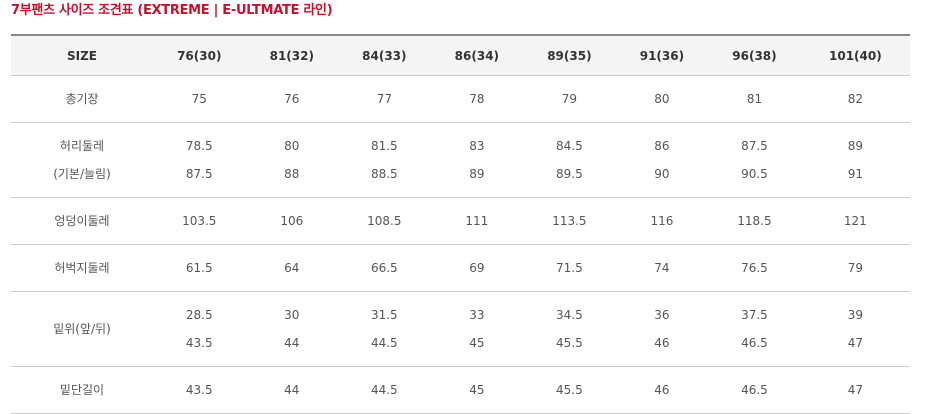 The image size is (926, 414). Describe the element at coordinates (477, 160) in the screenshot. I see `measurement-cell: 83 89` at that location.